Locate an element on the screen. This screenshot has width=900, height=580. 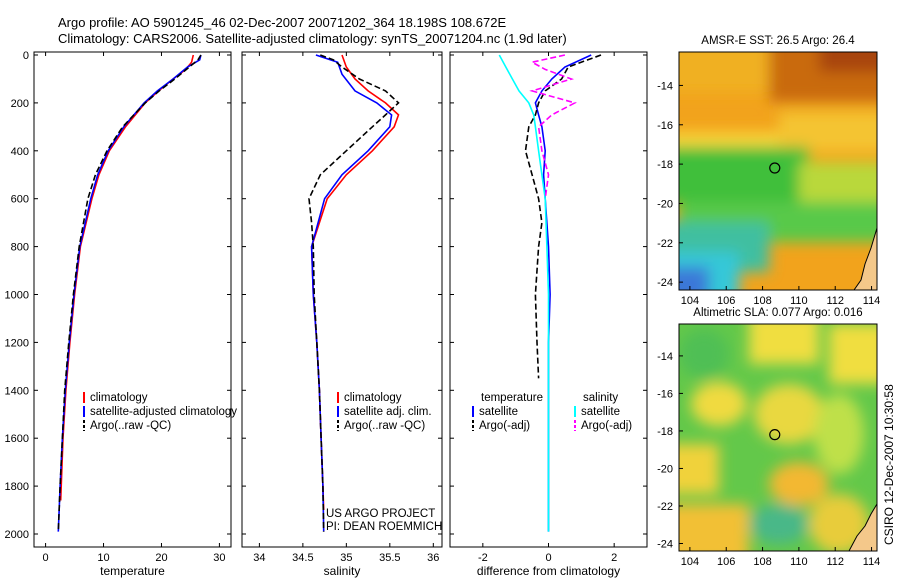
sst-map-title: AMSR-E SST: 26.5 Argo: 26.4 is located at coordinates (778, 41).